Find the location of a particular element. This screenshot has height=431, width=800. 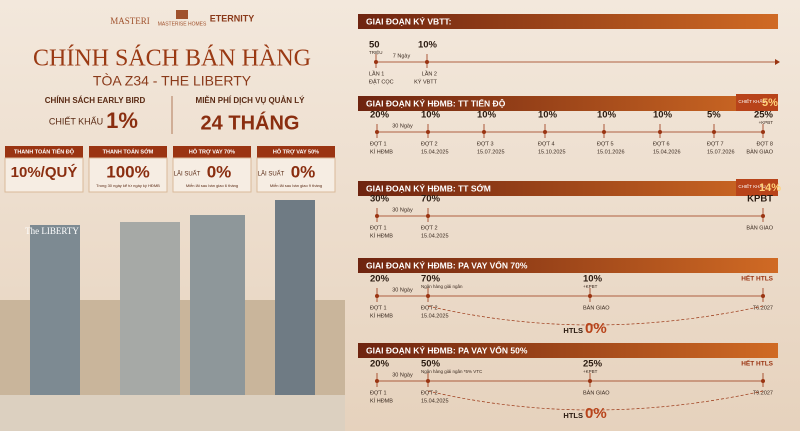

building-label: The LIBERTY is located at coordinates (52, 231).